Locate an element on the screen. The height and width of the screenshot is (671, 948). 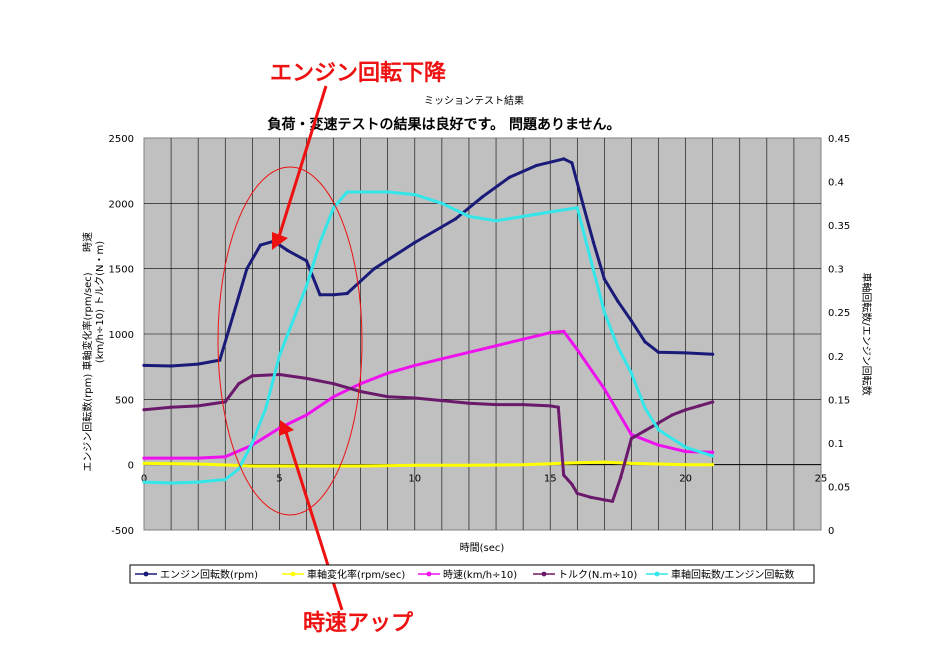
annotation-top-arrowhead is located at coordinates (280, 241).